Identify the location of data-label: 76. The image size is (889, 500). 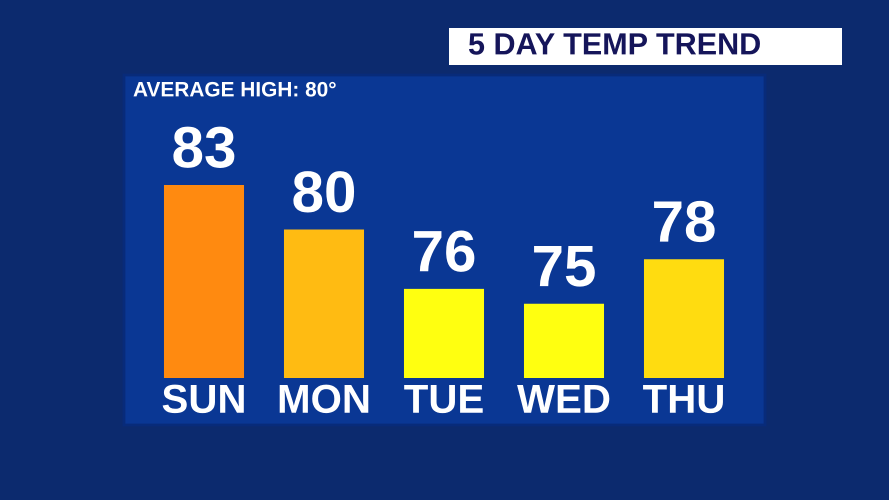
(444, 251).